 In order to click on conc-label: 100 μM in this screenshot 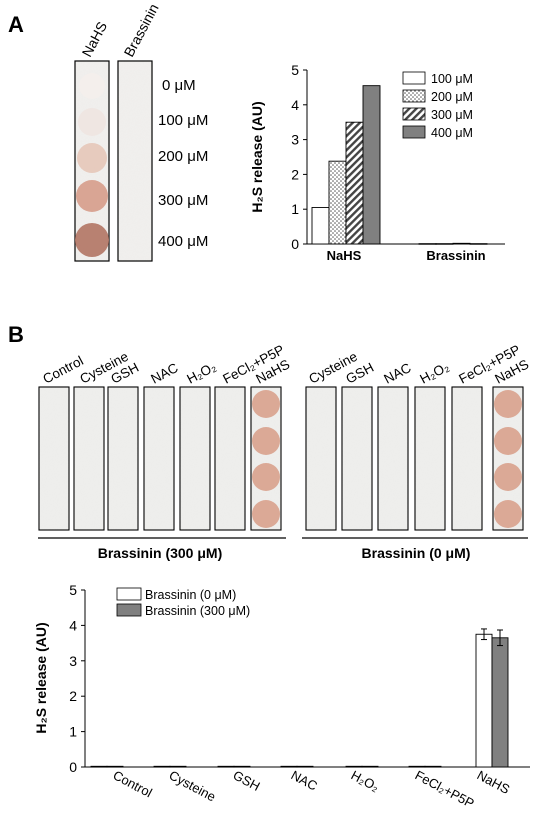, I will do `click(183, 120)`.